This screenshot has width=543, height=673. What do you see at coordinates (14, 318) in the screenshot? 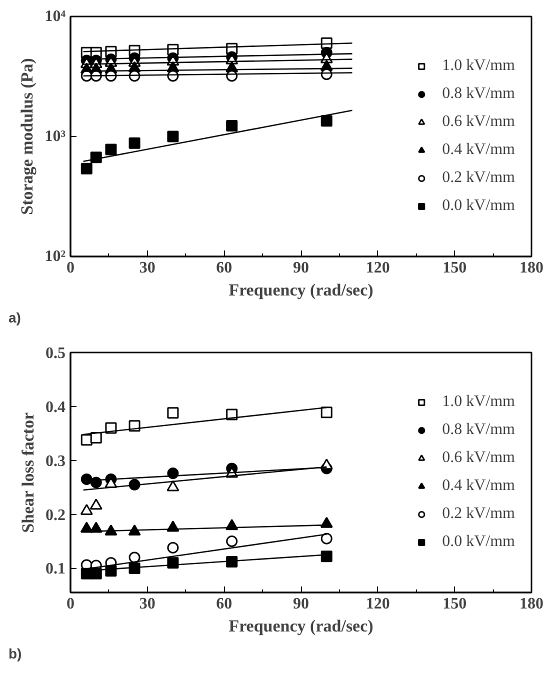
I see `text: a)` at bounding box center [14, 318].